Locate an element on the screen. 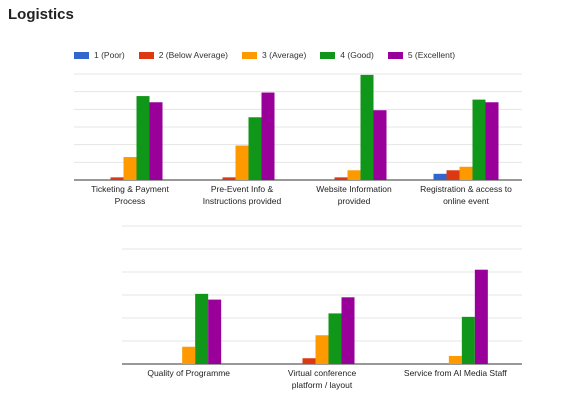 This screenshot has height=402, width=576. category-label: Process is located at coordinates (130, 201).